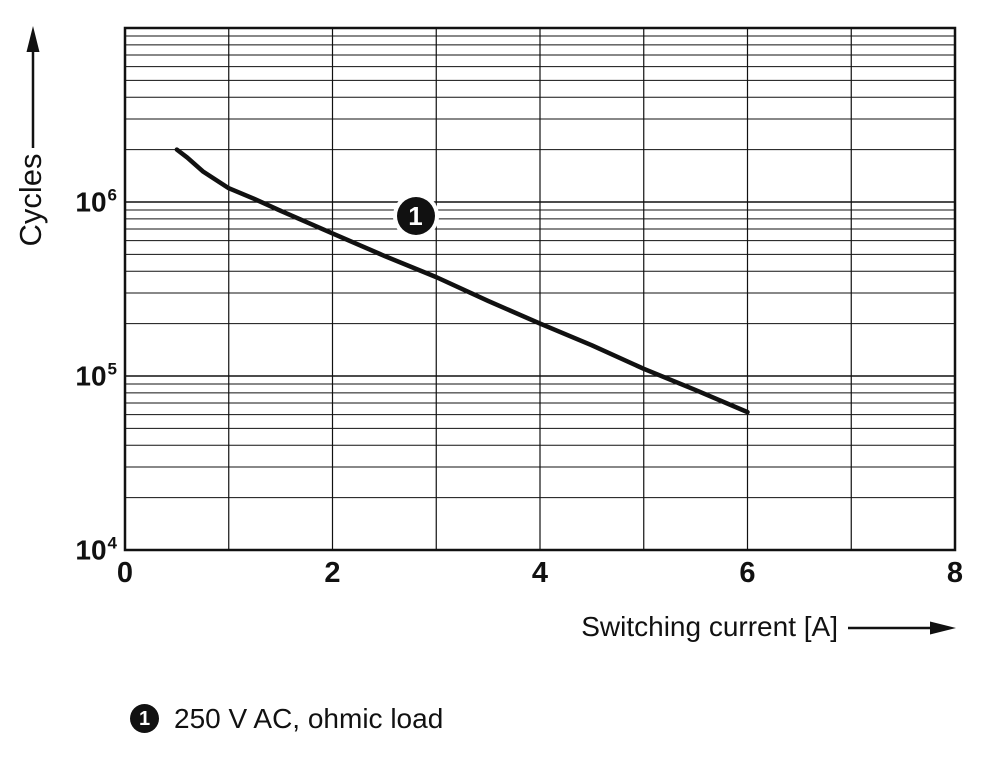 The height and width of the screenshot is (781, 1000). Describe the element at coordinates (144, 718) in the screenshot. I see `legend-marker-badge: 1` at that location.